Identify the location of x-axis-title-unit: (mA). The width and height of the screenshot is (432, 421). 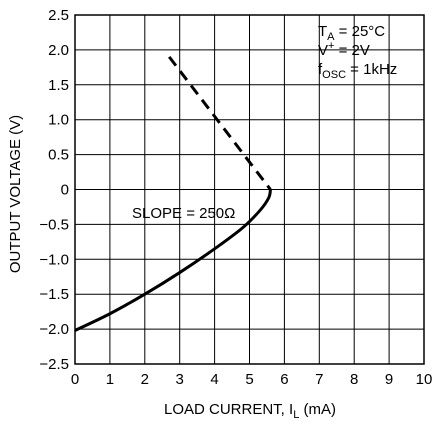
(317, 409).